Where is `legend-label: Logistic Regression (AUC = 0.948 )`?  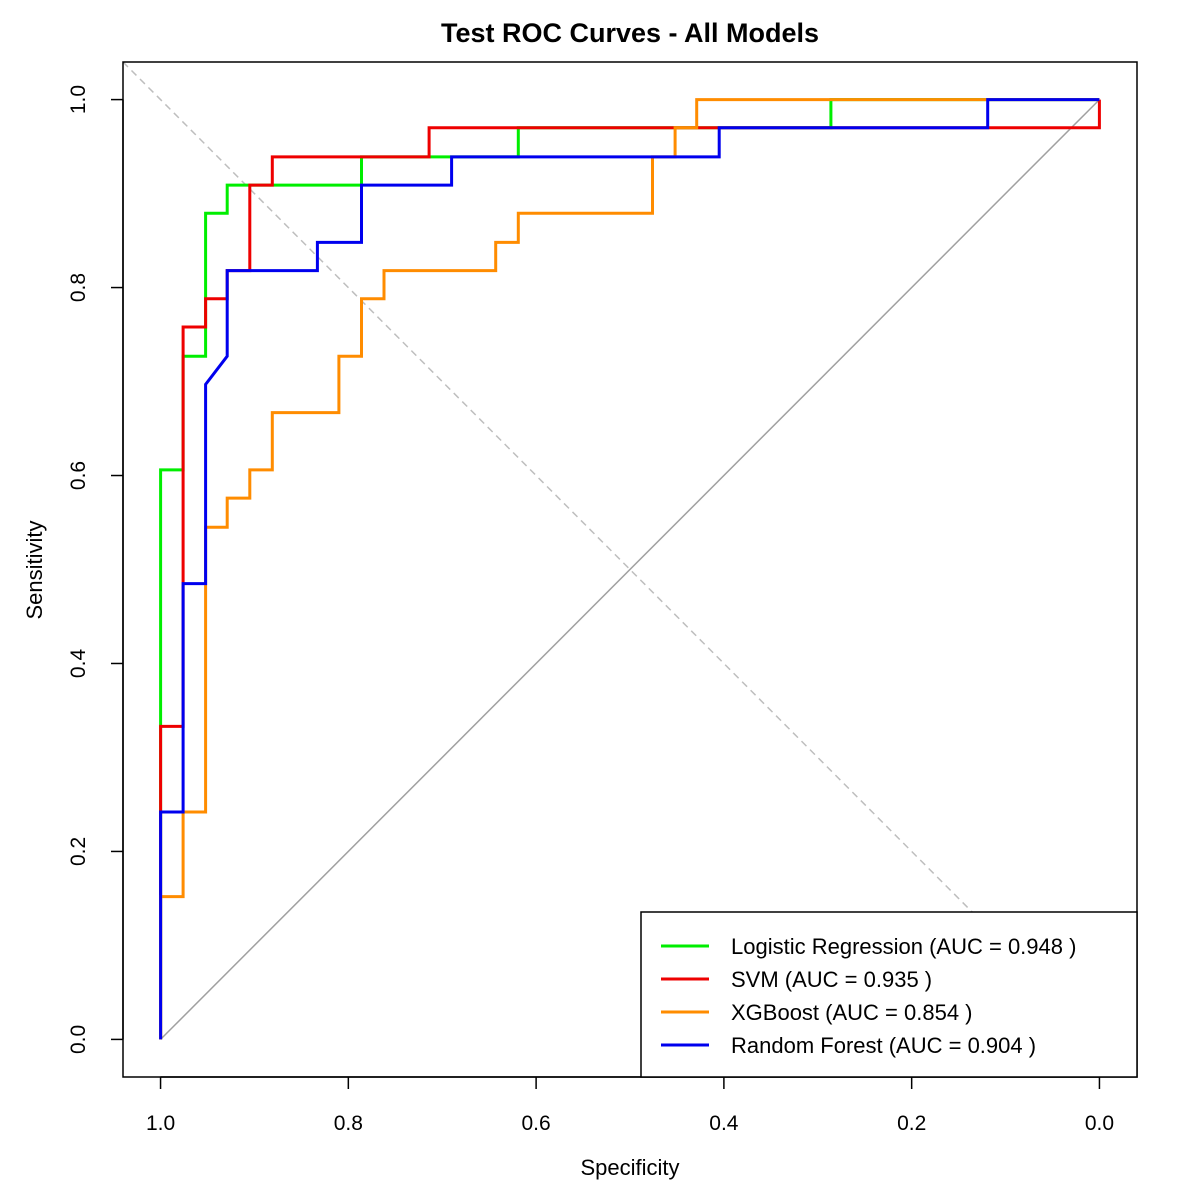 legend-label: Logistic Regression (AUC = 0.948 ) is located at coordinates (903, 946).